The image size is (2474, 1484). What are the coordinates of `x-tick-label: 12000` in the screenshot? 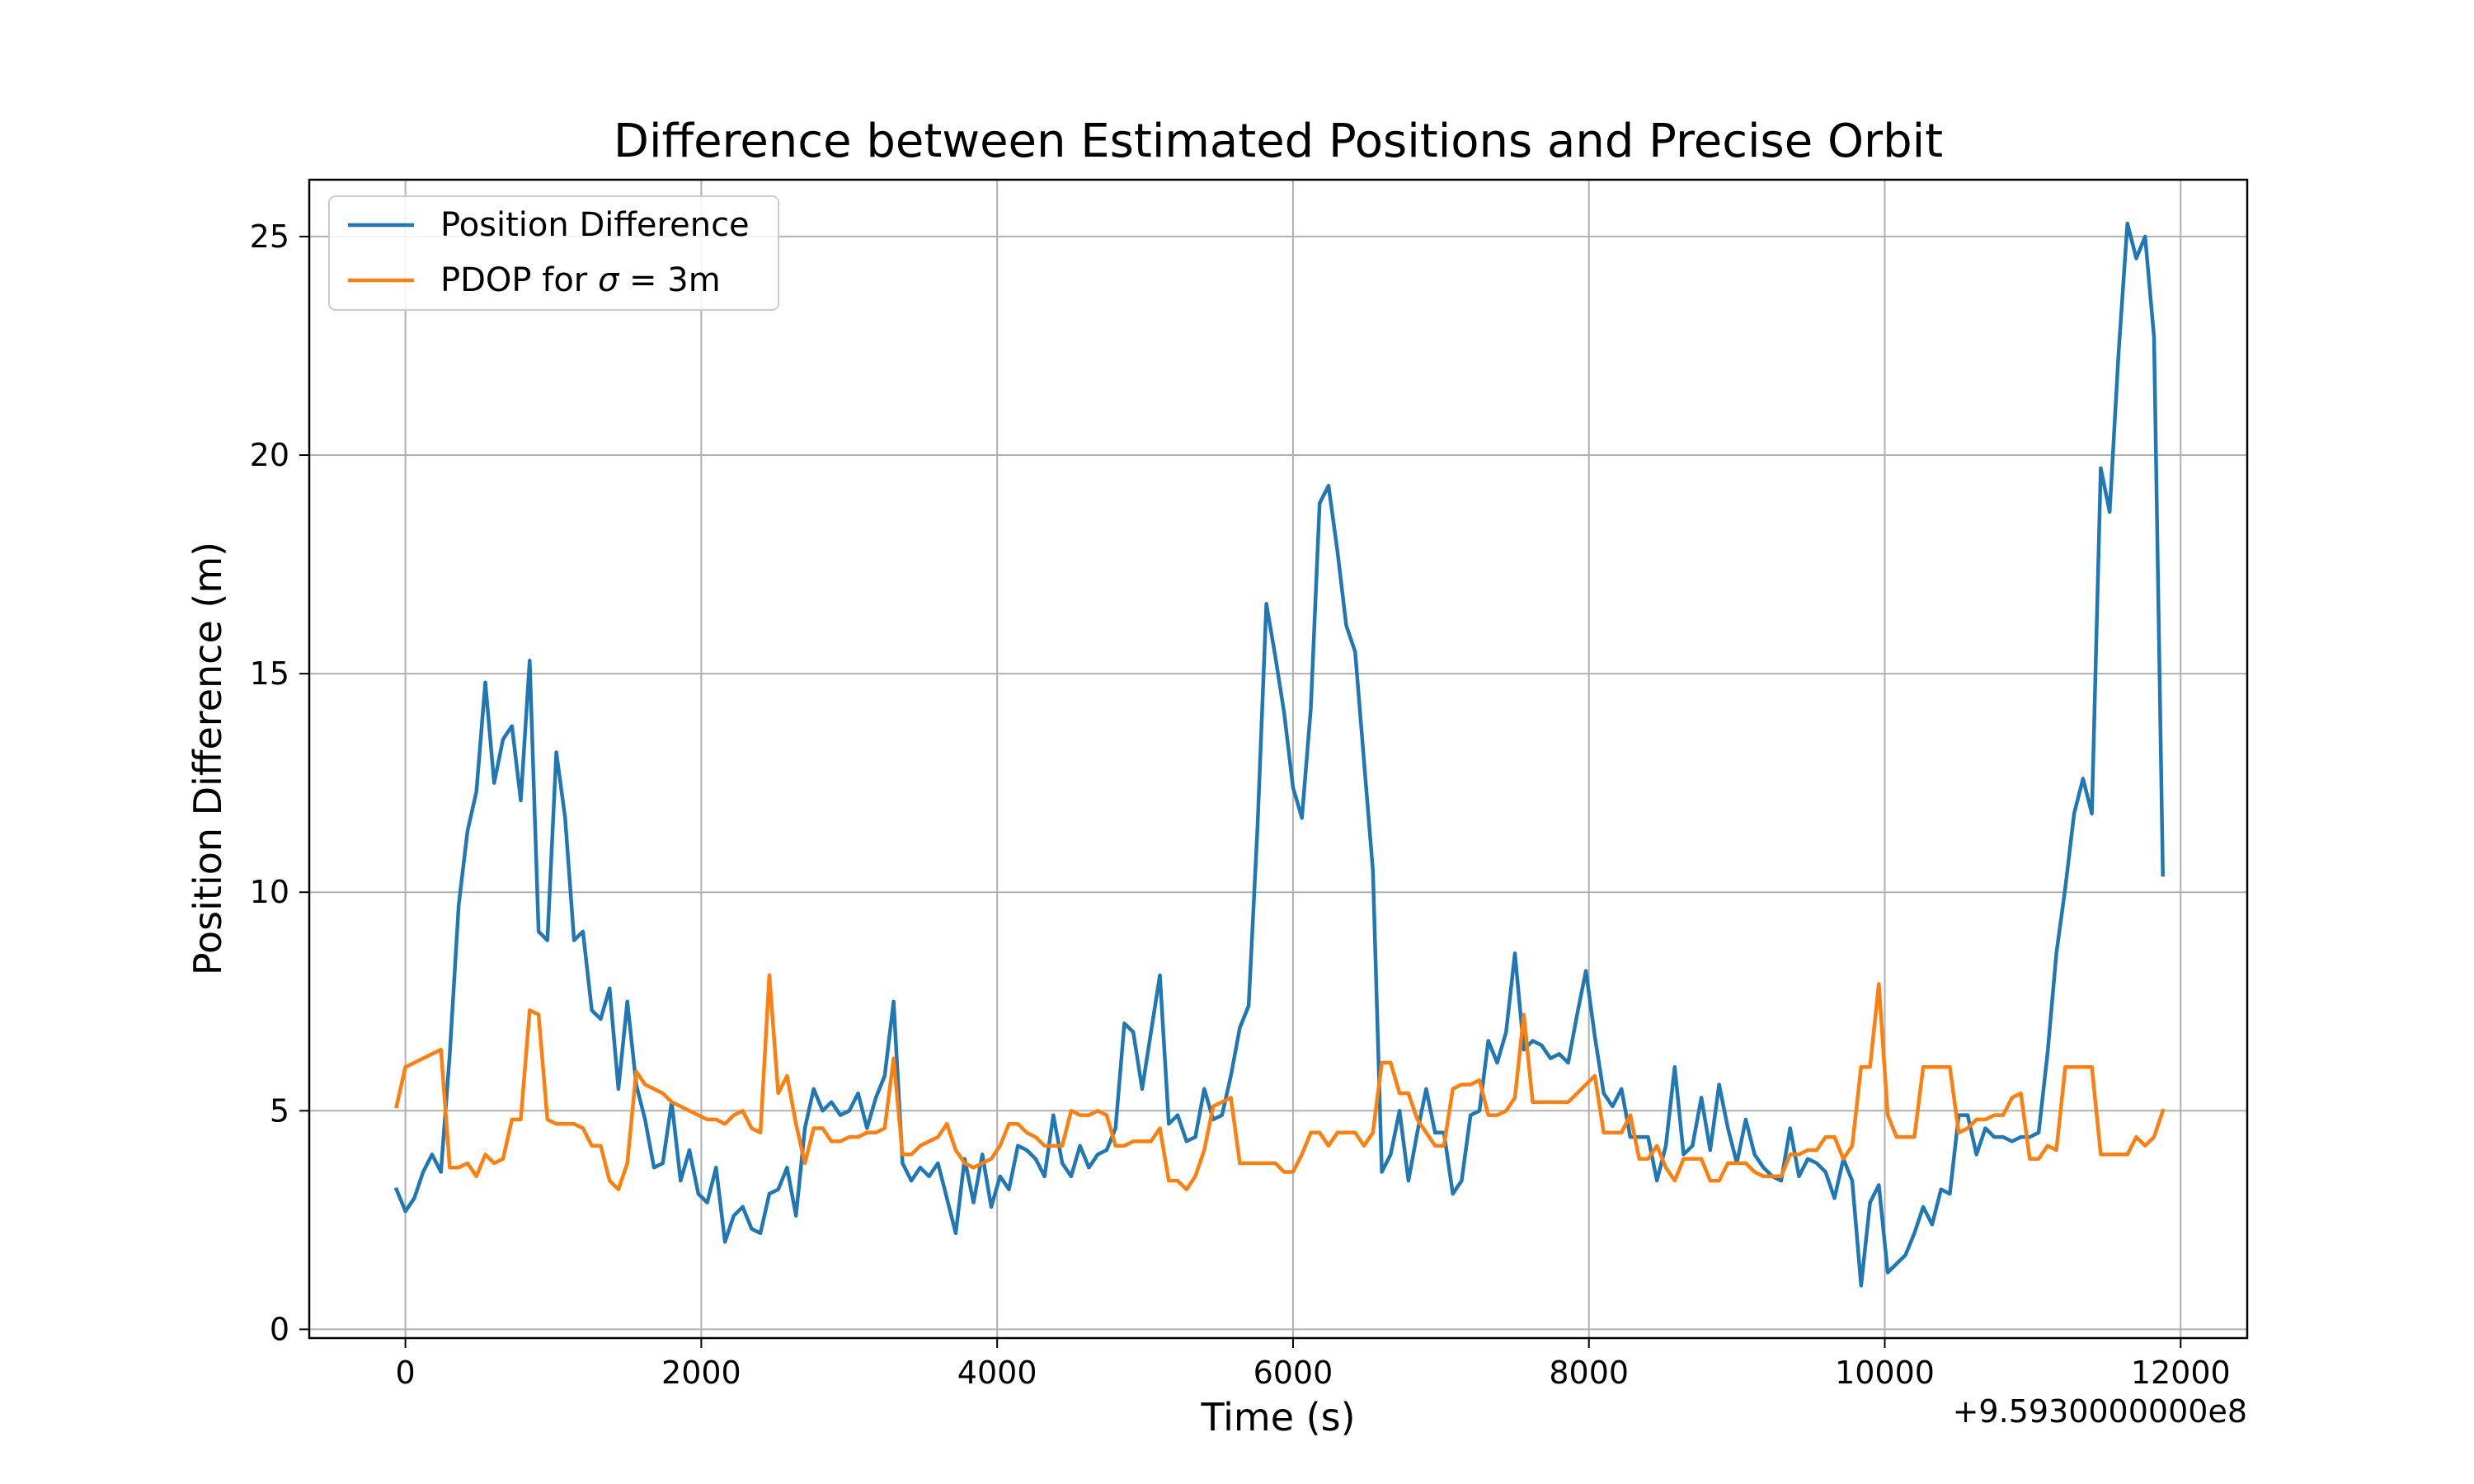 It's located at (2181, 1373).